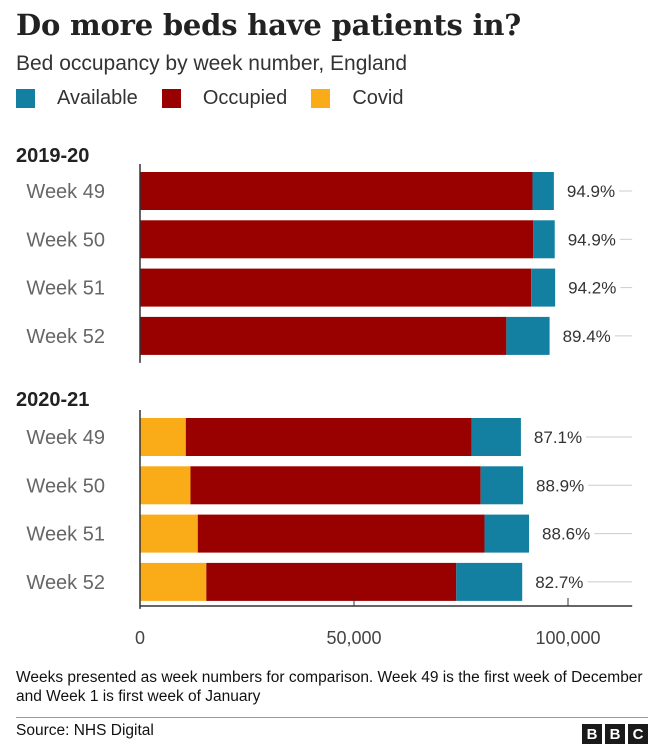 Image resolution: width=664 pixels, height=752 pixels. I want to click on pct-label: 82.7%, so click(559, 582).